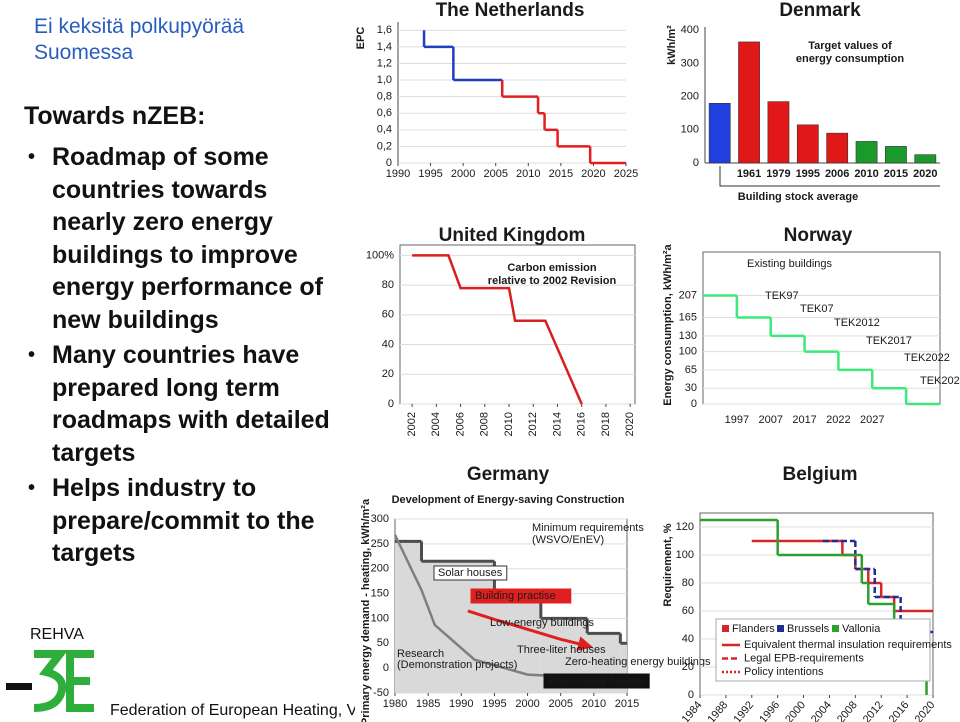 The image size is (960, 722). I want to click on x-tick-label: 1988, so click(717, 710).